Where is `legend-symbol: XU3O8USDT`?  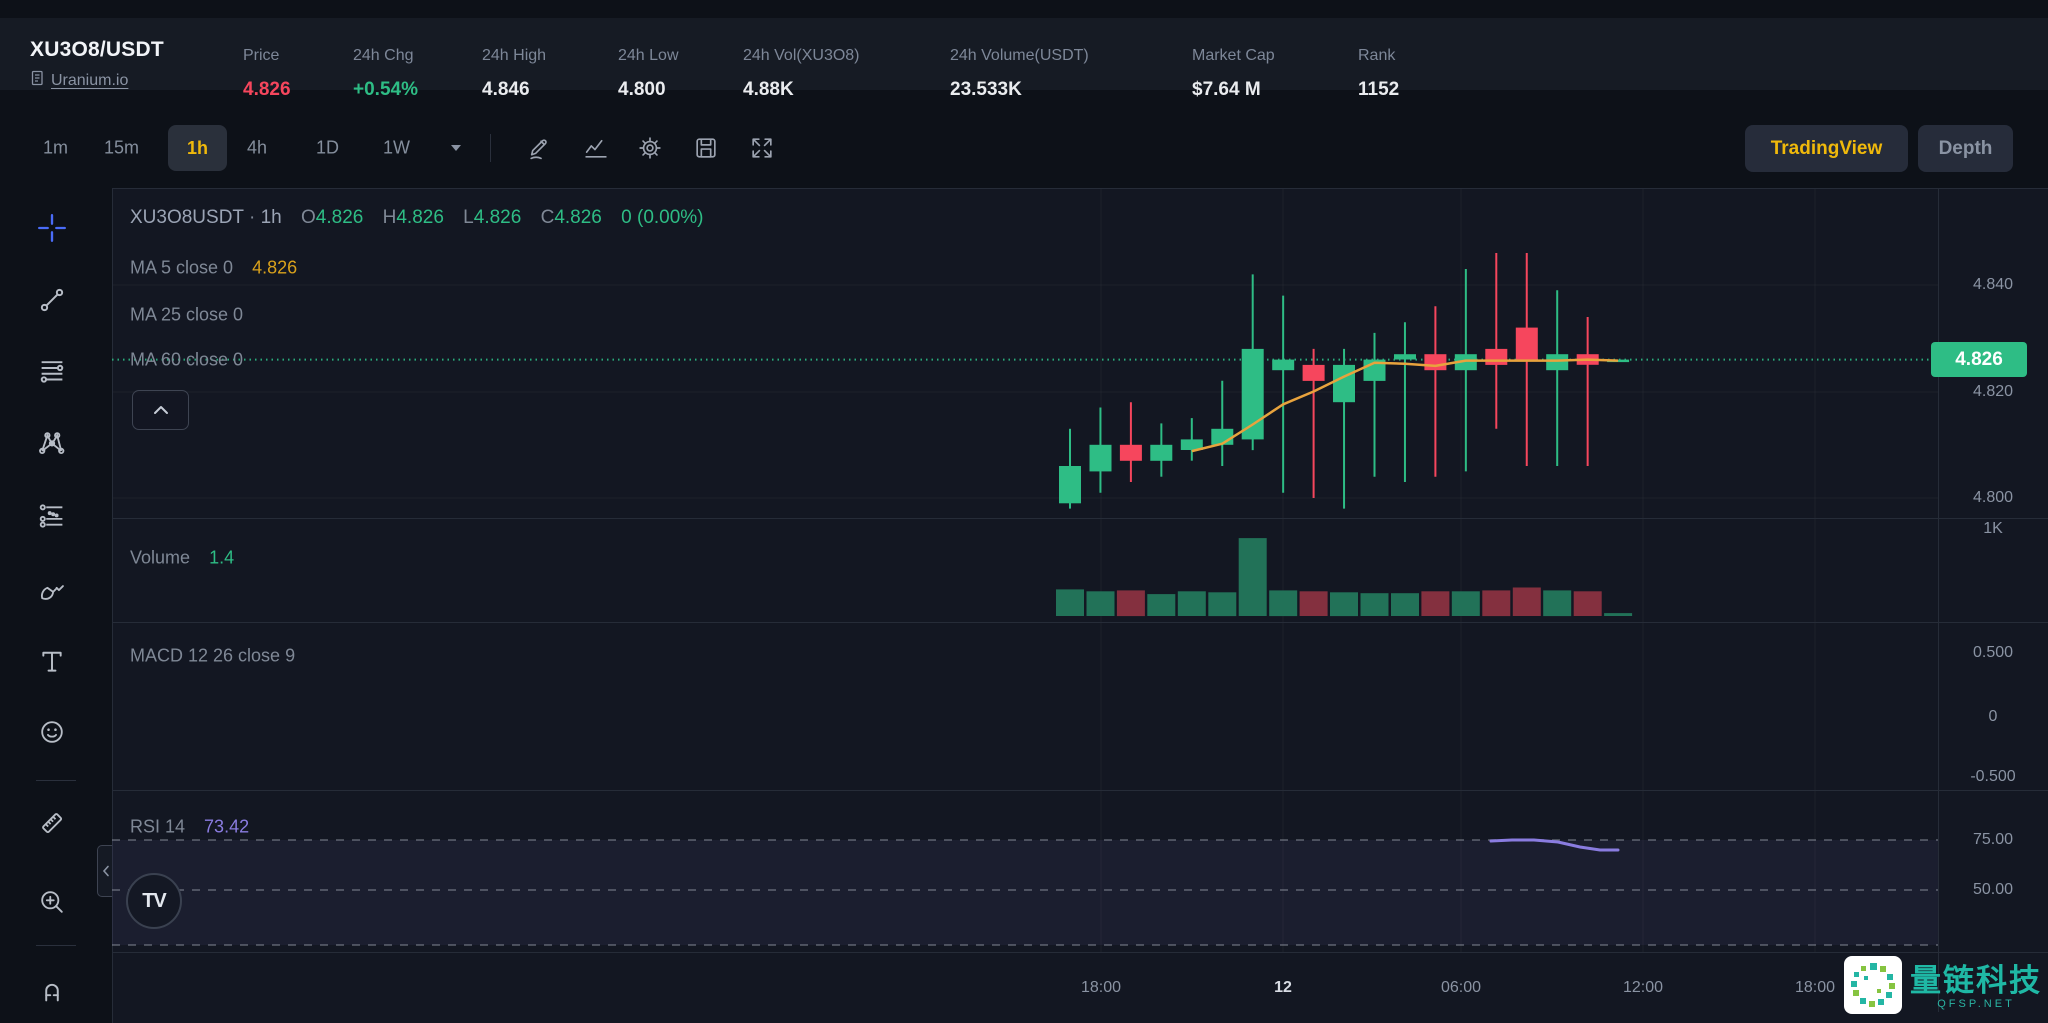 legend-symbol: XU3O8USDT is located at coordinates (187, 217).